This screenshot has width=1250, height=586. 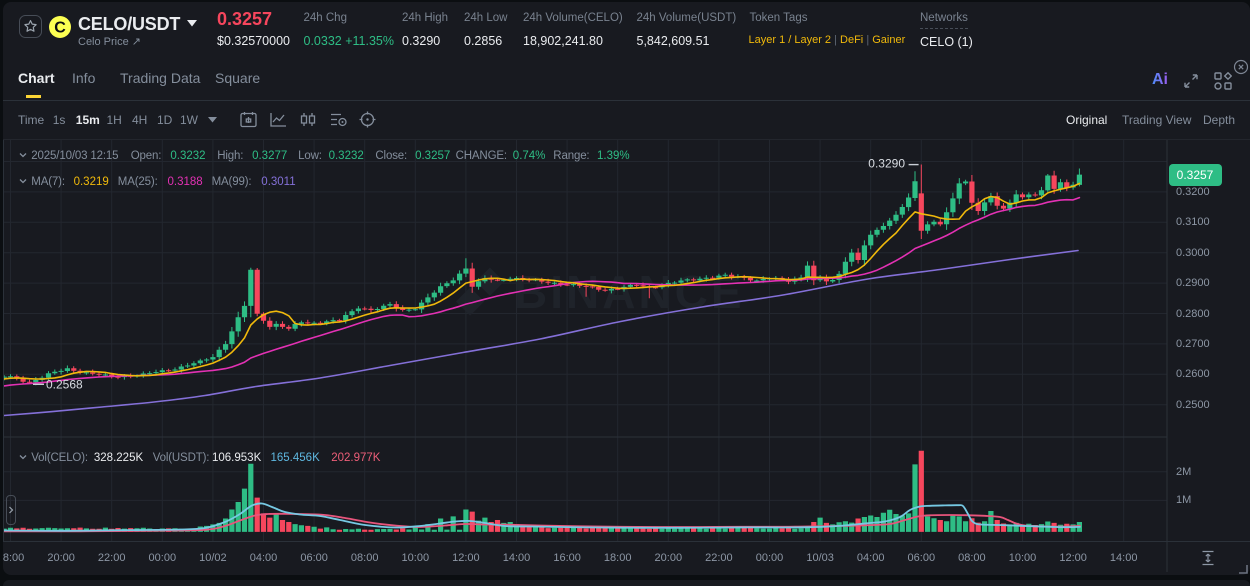 I want to click on svg-text: 0.3290, so click(x=886, y=164).